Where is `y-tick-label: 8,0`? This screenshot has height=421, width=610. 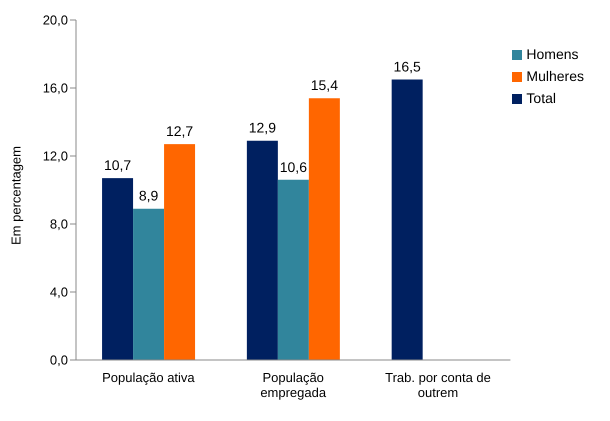
y-tick-label: 8,0 is located at coordinates (59, 224).